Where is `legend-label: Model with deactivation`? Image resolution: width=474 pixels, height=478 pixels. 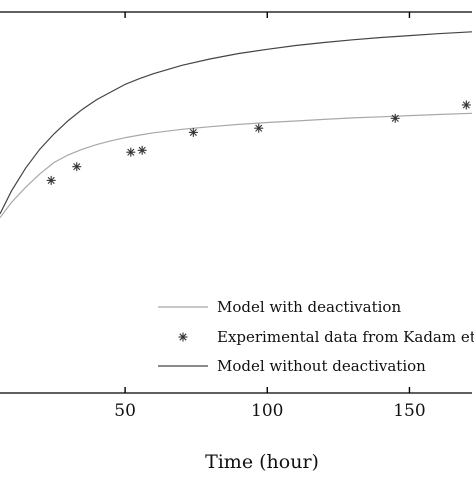 legend-label: Model with deactivation is located at coordinates (309, 307).